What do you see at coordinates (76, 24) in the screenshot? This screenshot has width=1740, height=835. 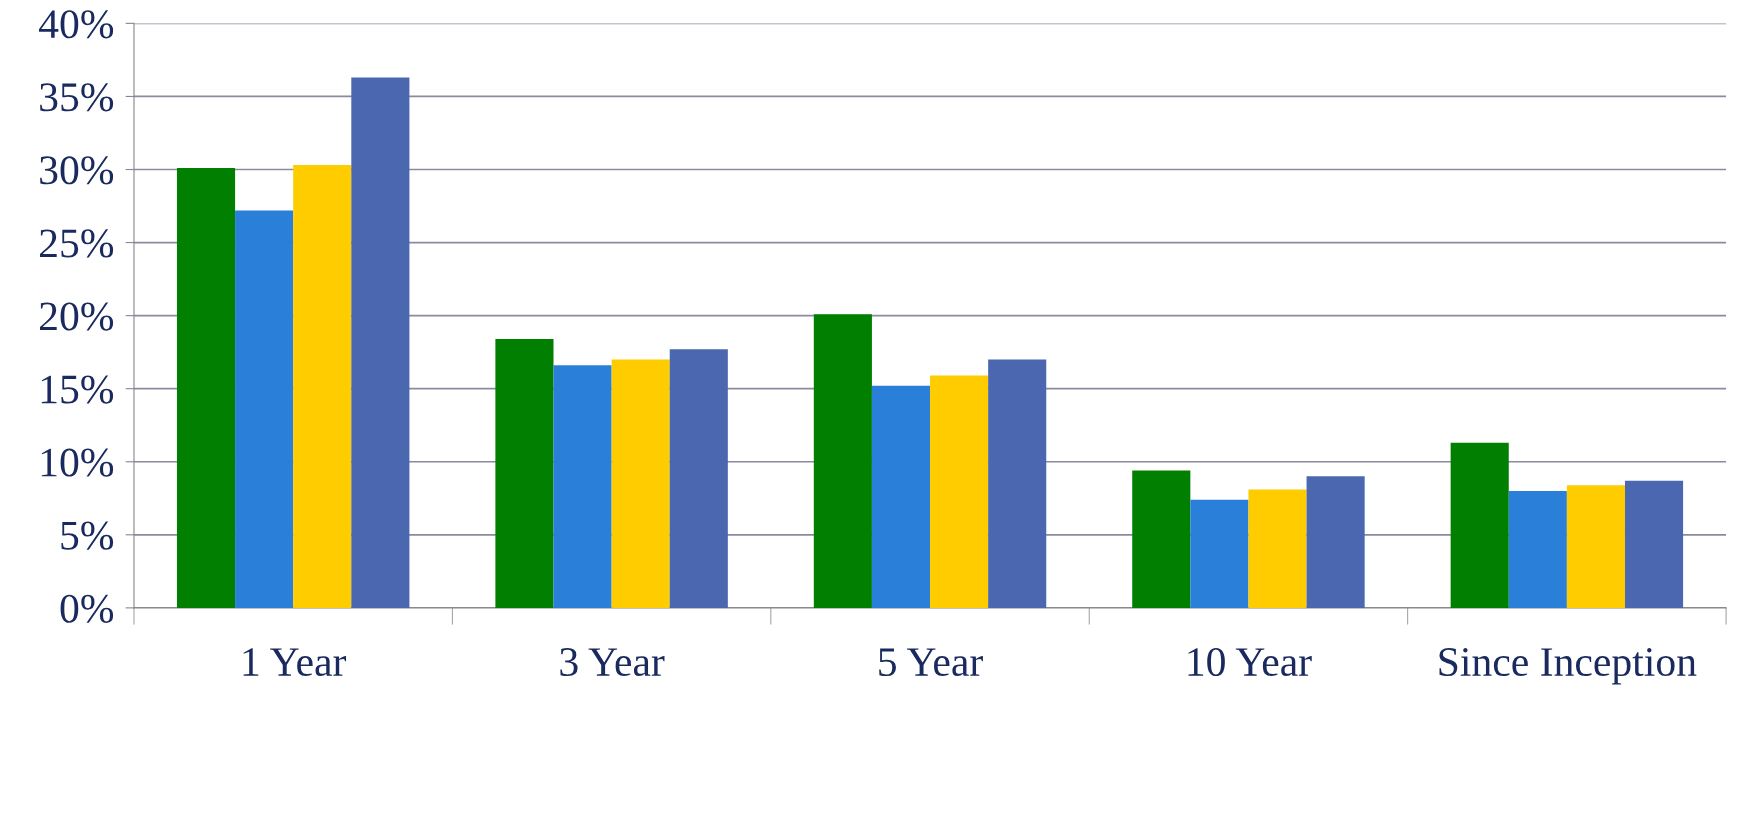 I see `y-tick-label: 40%` at bounding box center [76, 24].